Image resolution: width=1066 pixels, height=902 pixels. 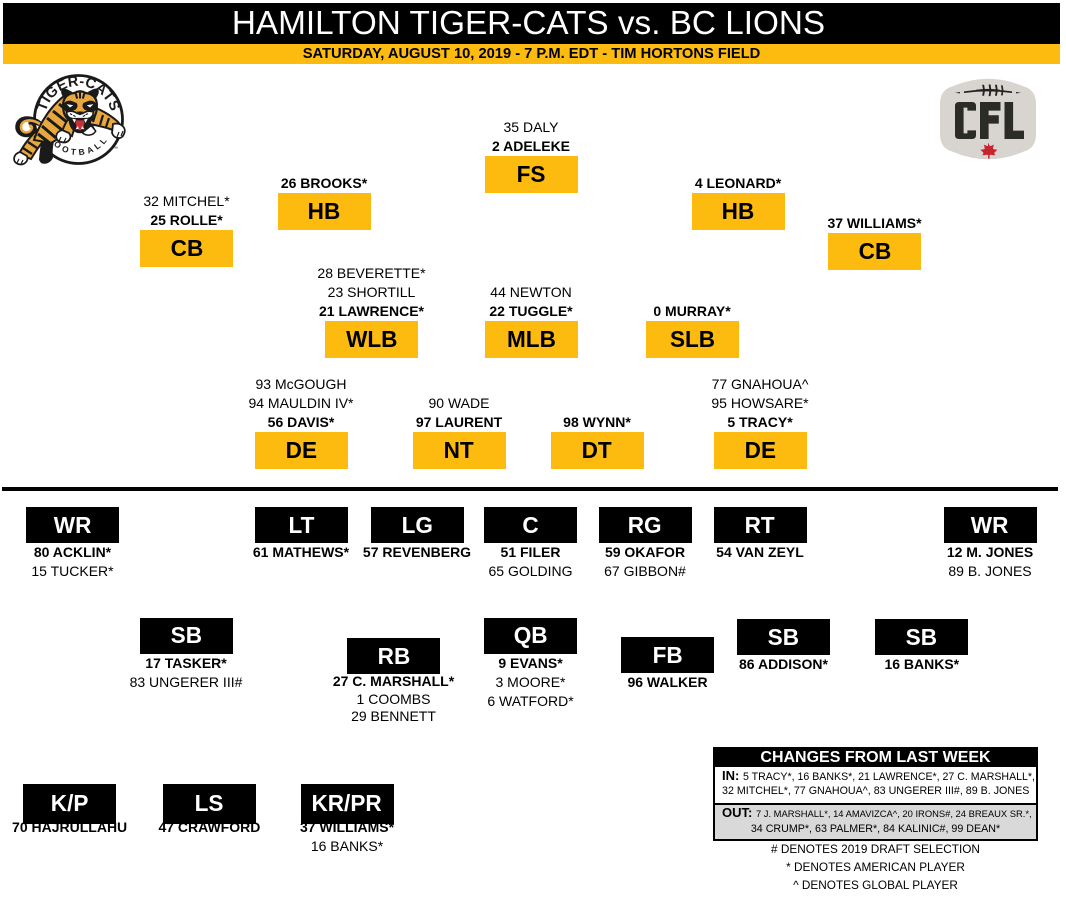 I want to click on svg-text: ™, so click(x=115, y=149).